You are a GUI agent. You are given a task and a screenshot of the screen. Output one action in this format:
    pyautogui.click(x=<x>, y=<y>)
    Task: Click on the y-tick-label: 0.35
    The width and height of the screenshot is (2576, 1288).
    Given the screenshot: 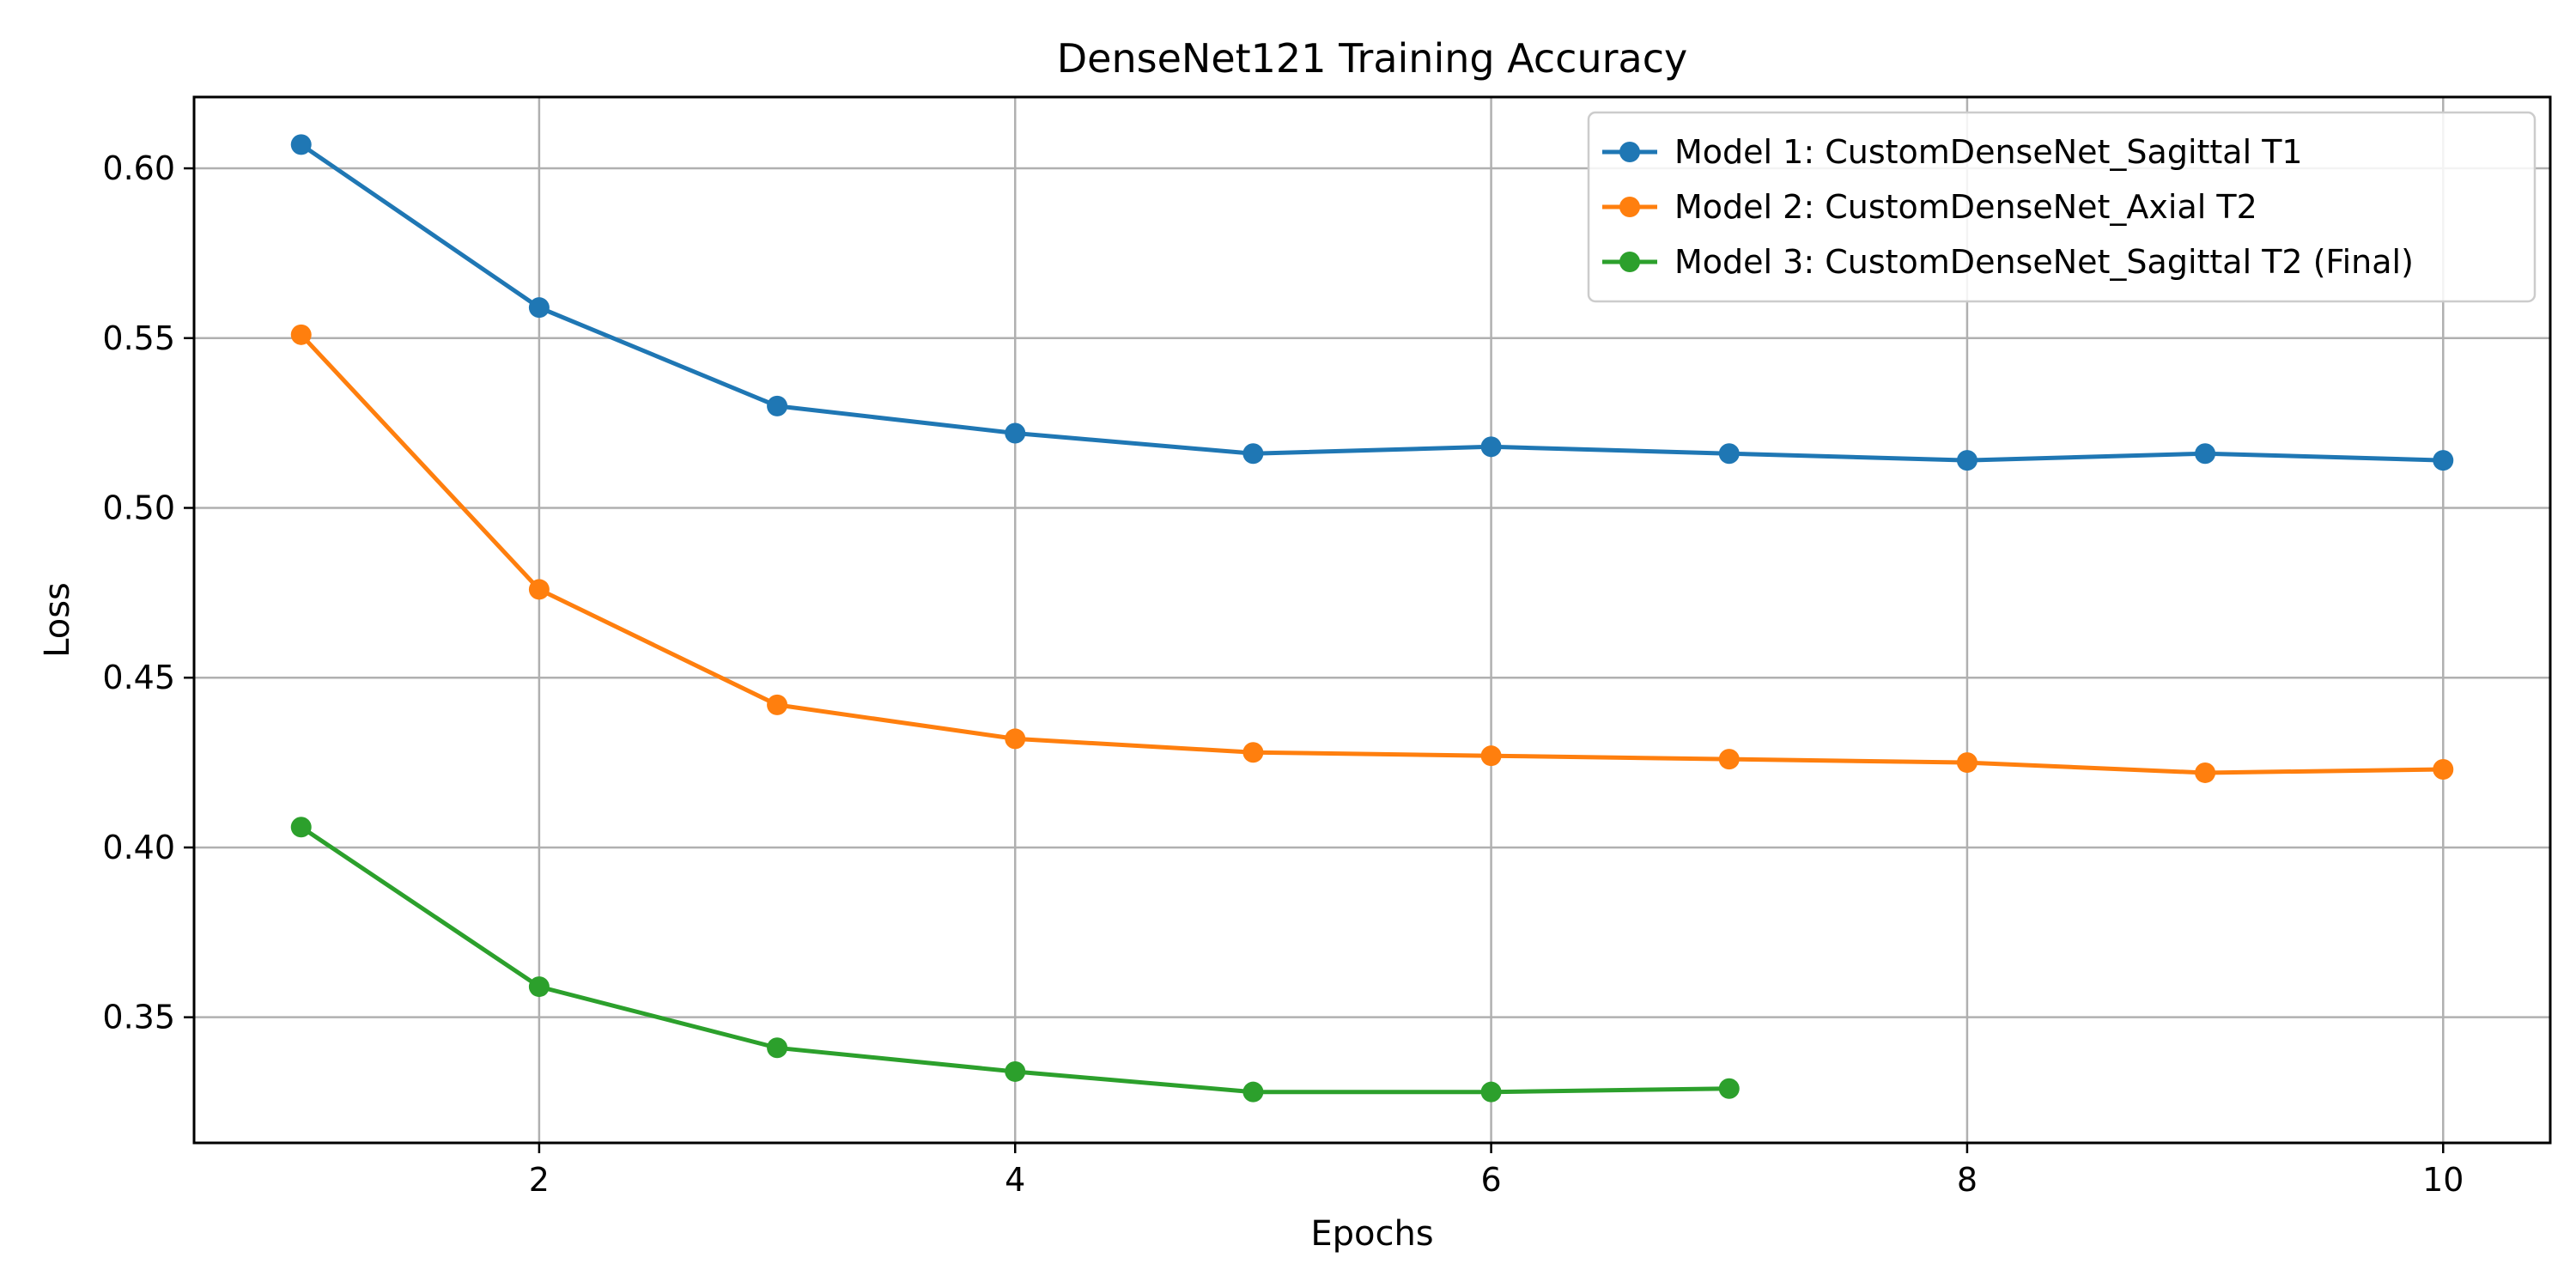 What is the action you would take?
    pyautogui.click(x=138, y=1017)
    